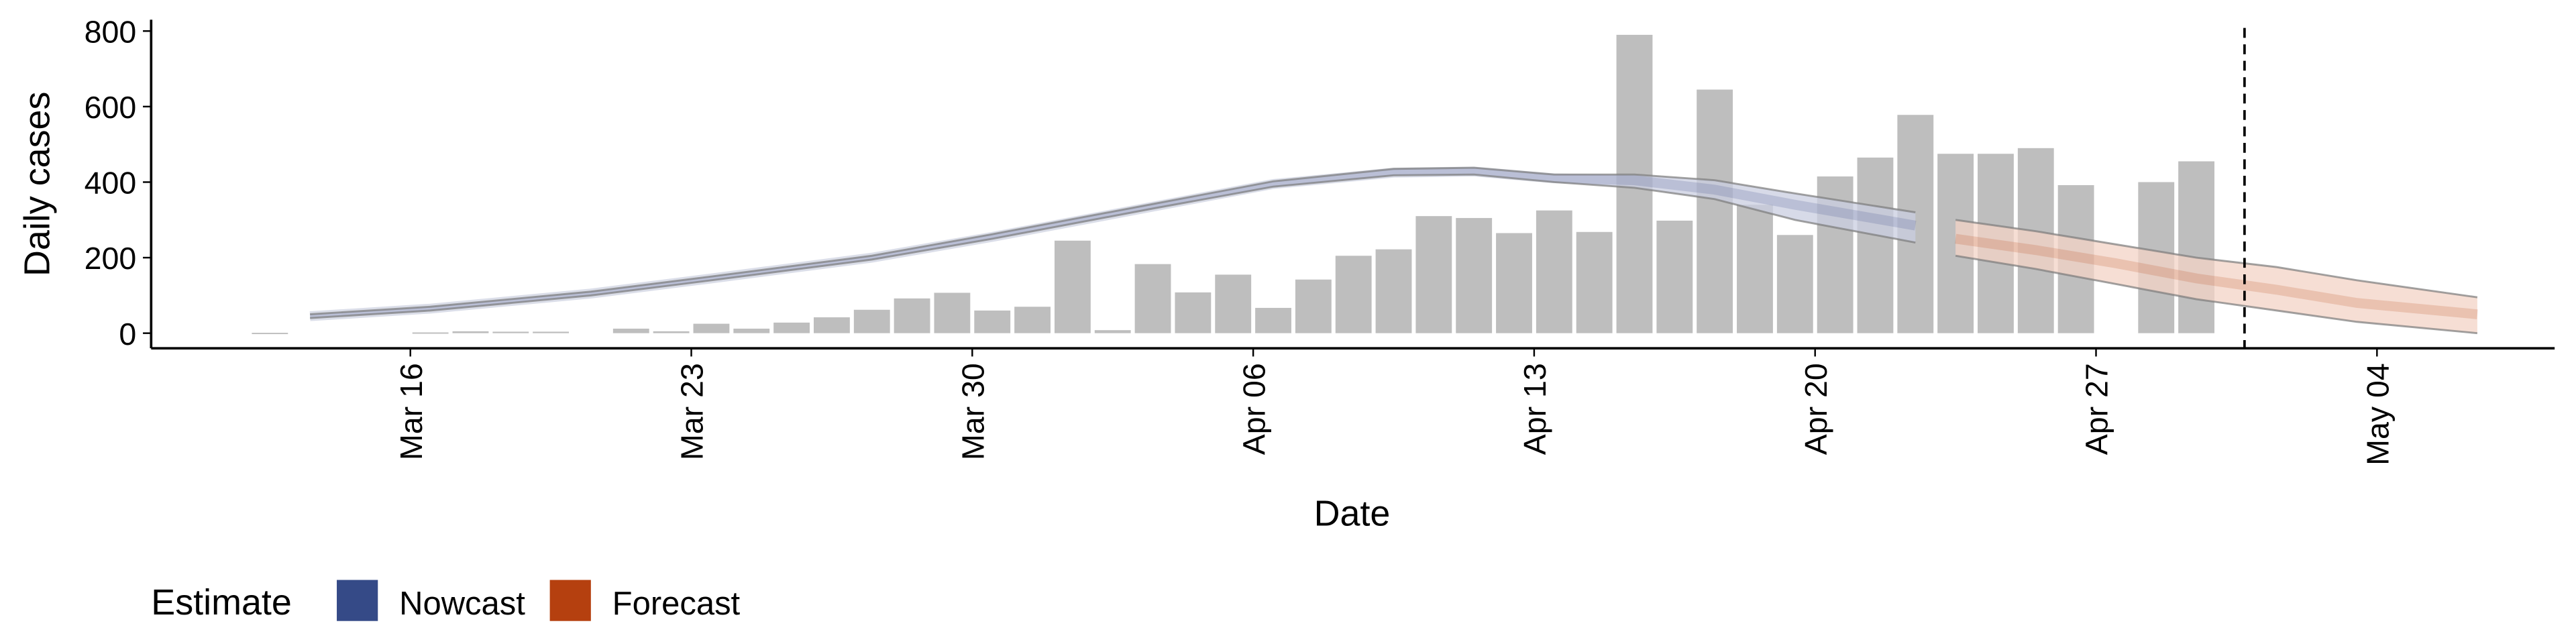 The image size is (2576, 644). I want to click on y-axis-label: Daily cases, so click(37, 184).